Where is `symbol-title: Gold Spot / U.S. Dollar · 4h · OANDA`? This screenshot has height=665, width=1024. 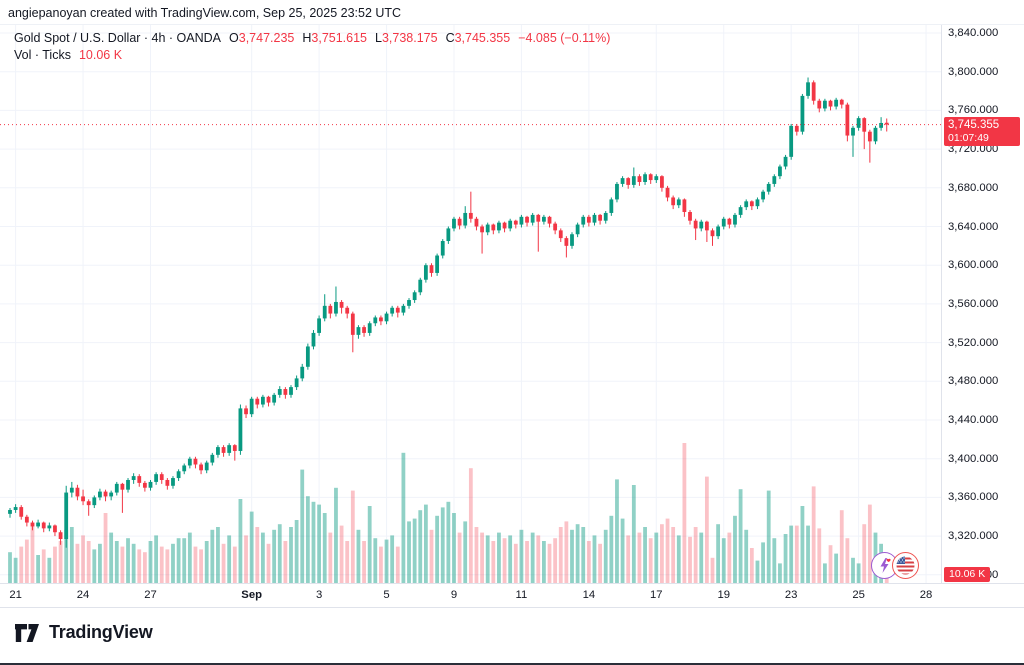 symbol-title: Gold Spot / U.S. Dollar · 4h · OANDA is located at coordinates (118, 38).